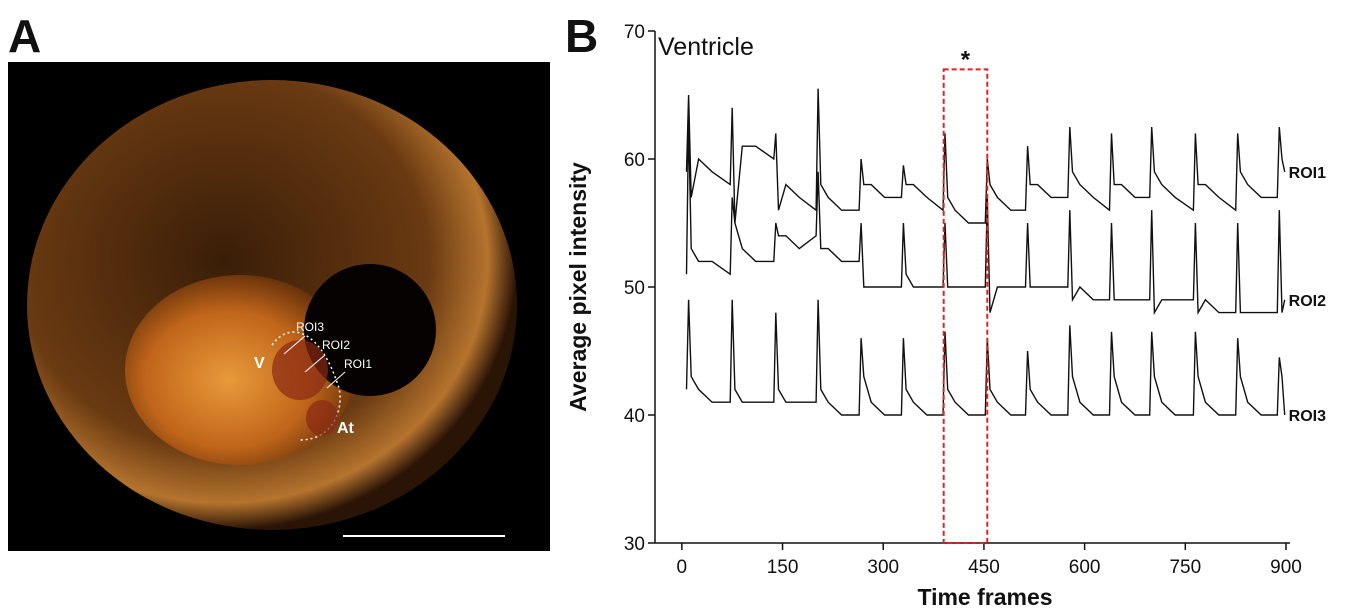 The image size is (1351, 611). I want to click on highlight-label: *, so click(966, 59).